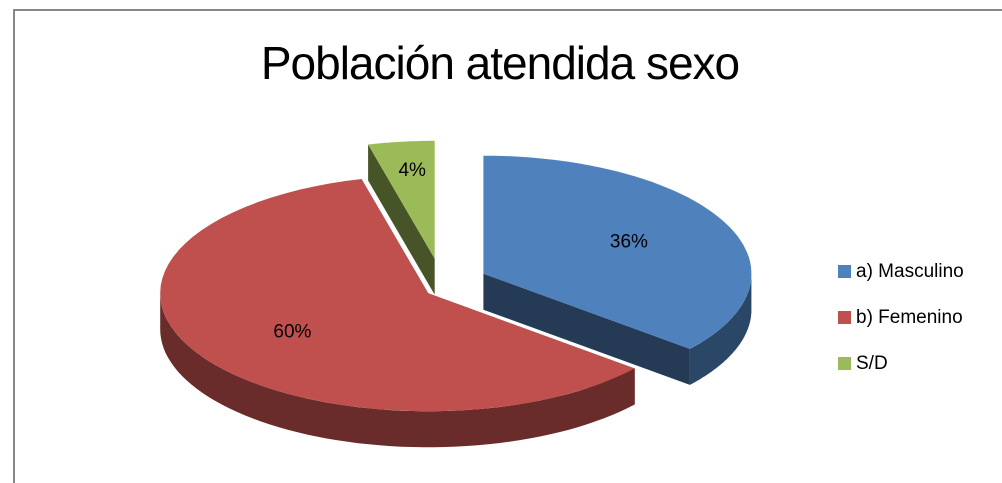 The image size is (1002, 483). Describe the element at coordinates (292, 331) in the screenshot. I see `data-label: 60%` at that location.